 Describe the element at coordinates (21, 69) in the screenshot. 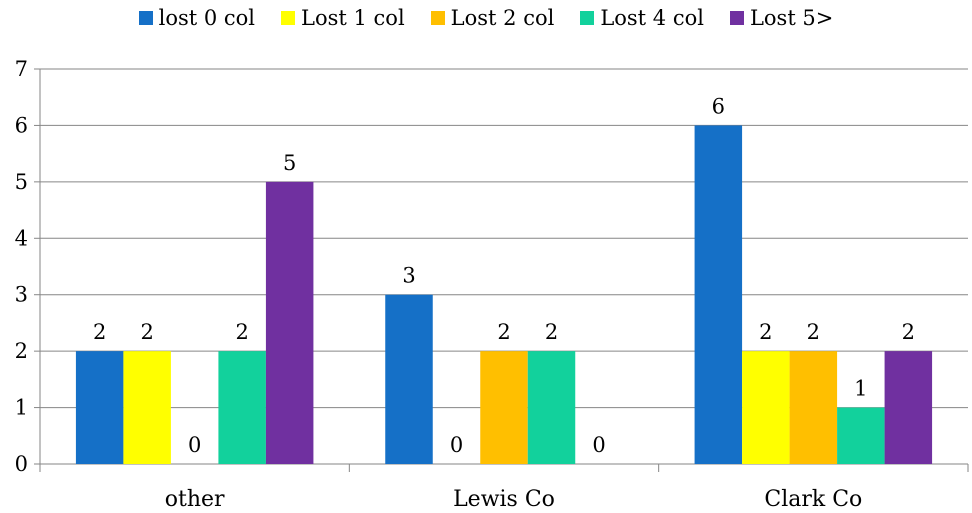

I see `y-tick-label: 7` at that location.